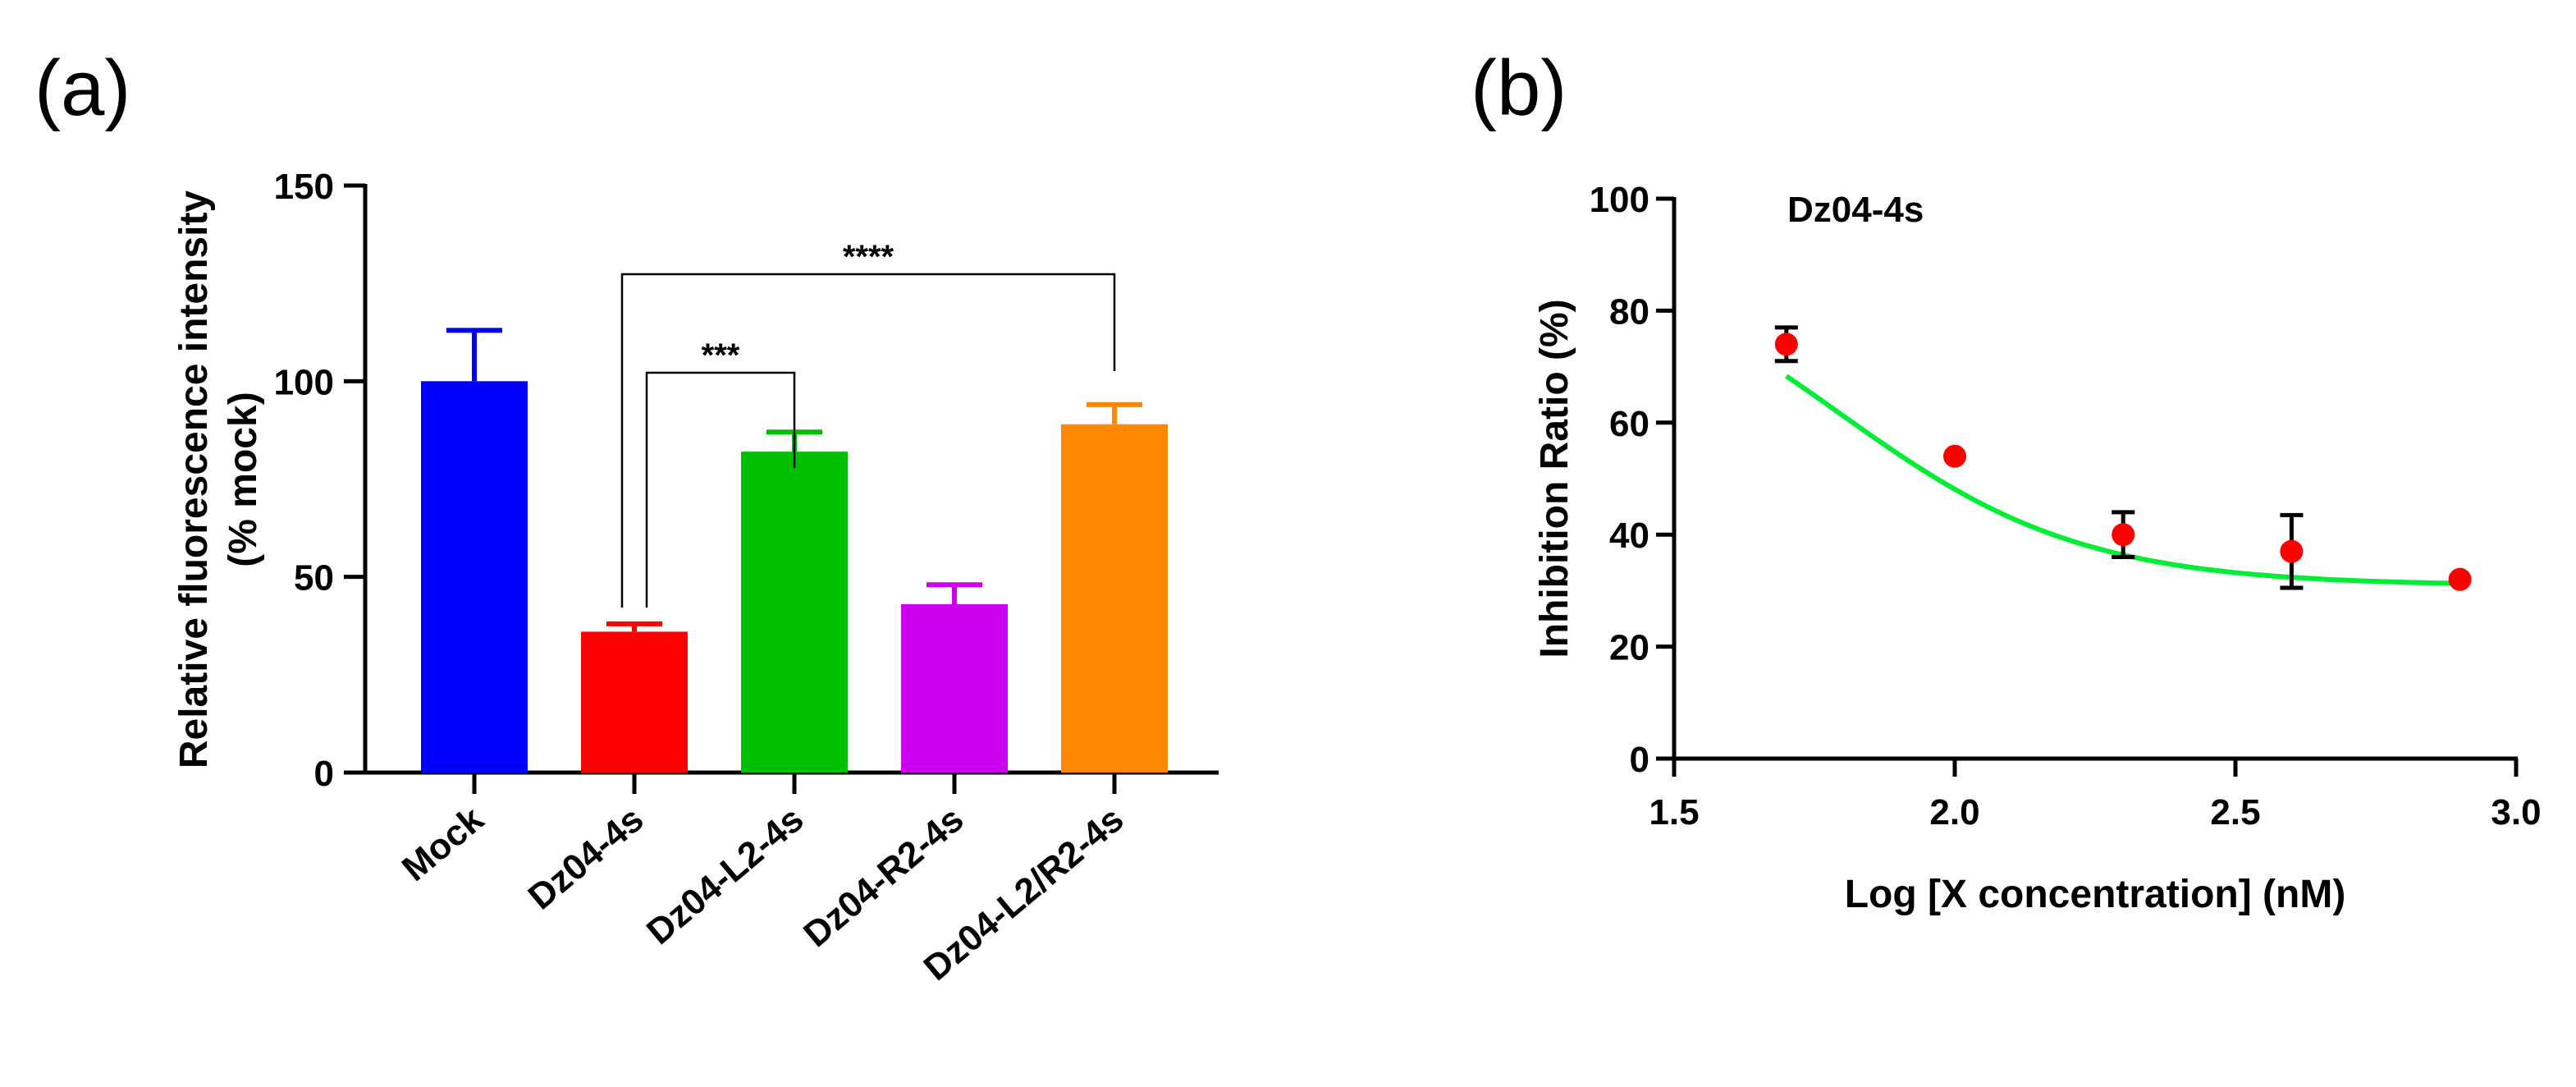 Image resolution: width=2576 pixels, height=1087 pixels. What do you see at coordinates (869, 257) in the screenshot?
I see `significance-label: ****` at bounding box center [869, 257].